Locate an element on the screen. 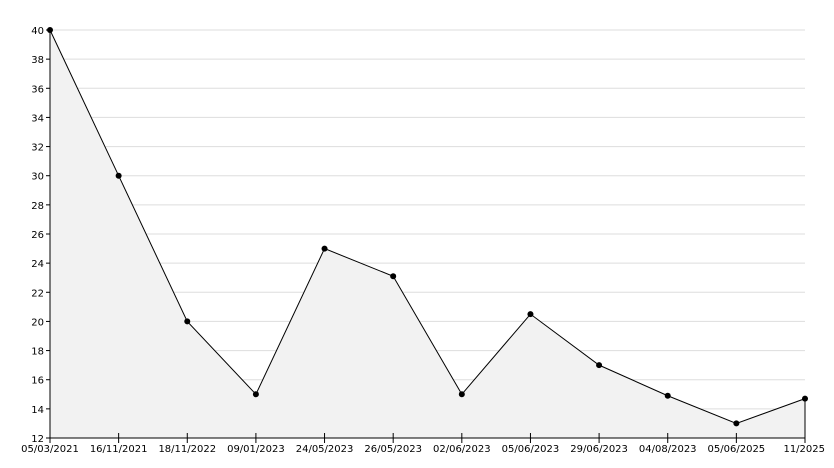  y-tick-label: 38 is located at coordinates (37, 60).